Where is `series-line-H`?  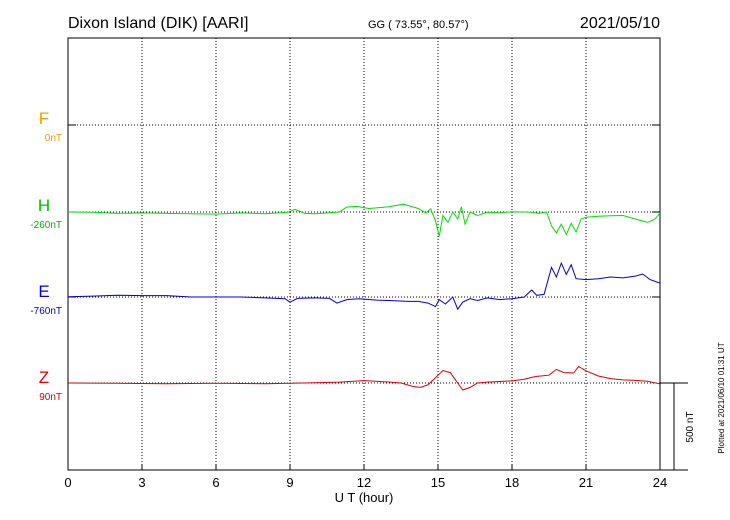
series-line-H is located at coordinates (364, 220).